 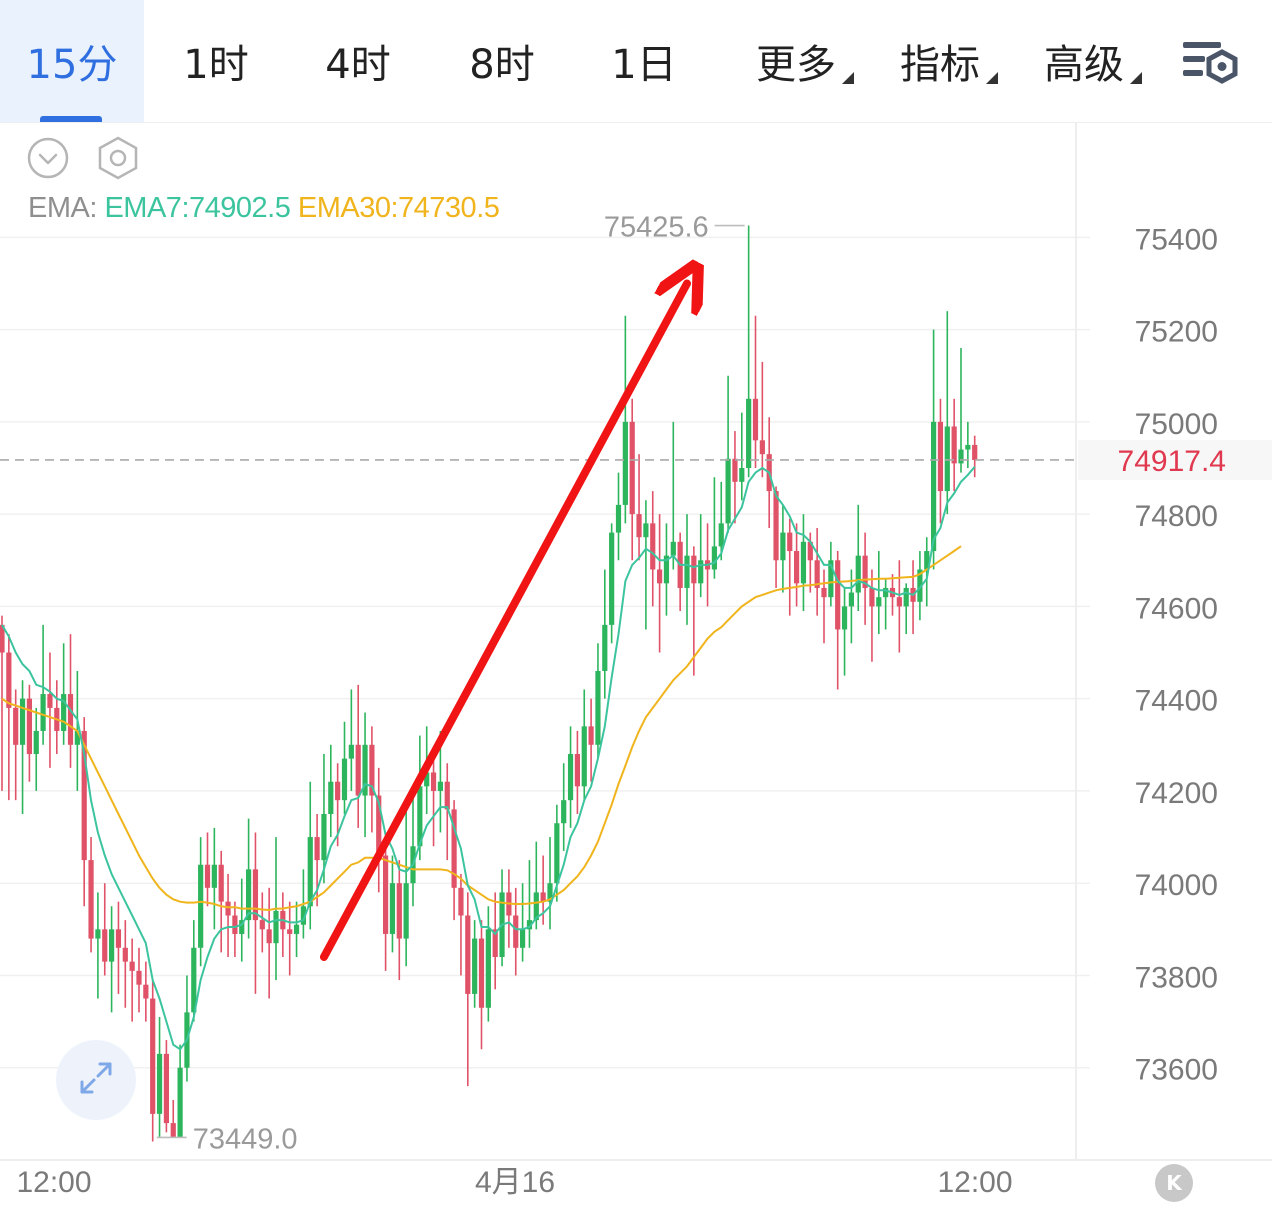 I want to click on tab-label: 15分, so click(x=72, y=65).